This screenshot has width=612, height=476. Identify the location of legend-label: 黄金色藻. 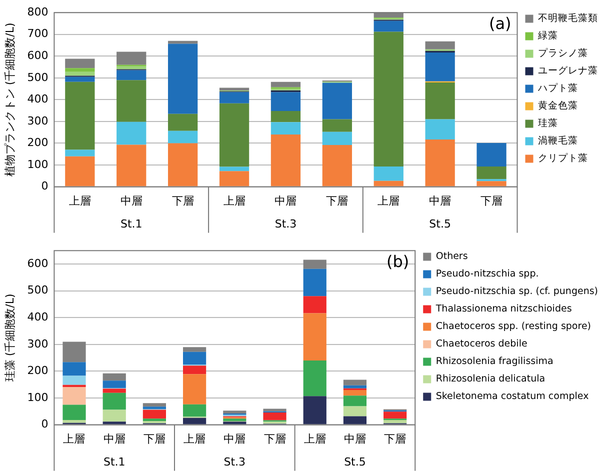
(558, 106).